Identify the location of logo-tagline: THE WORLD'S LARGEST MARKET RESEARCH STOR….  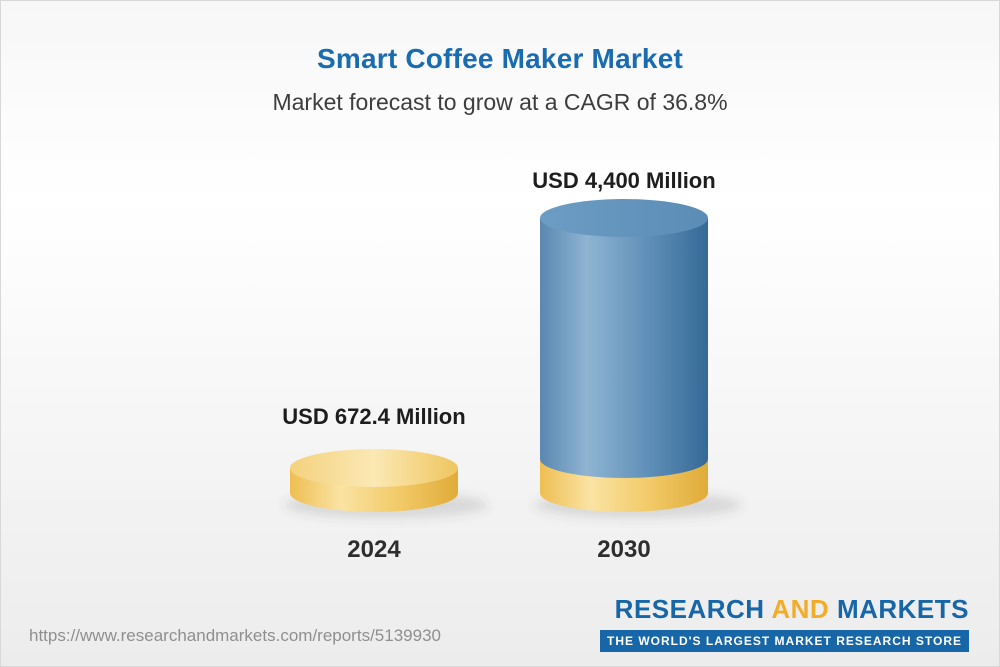
(784, 641).